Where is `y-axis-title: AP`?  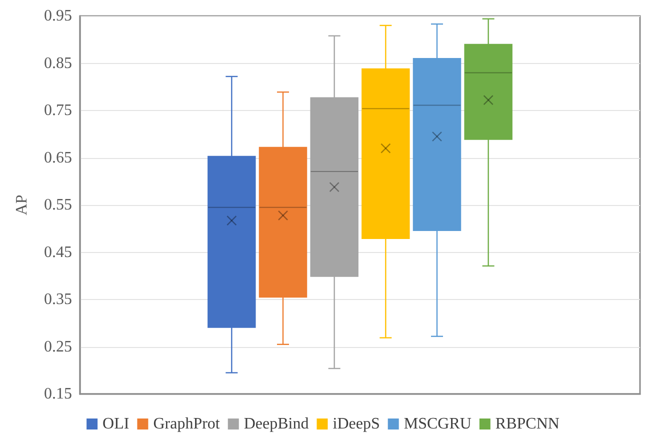 y-axis-title: AP is located at coordinates (22, 205).